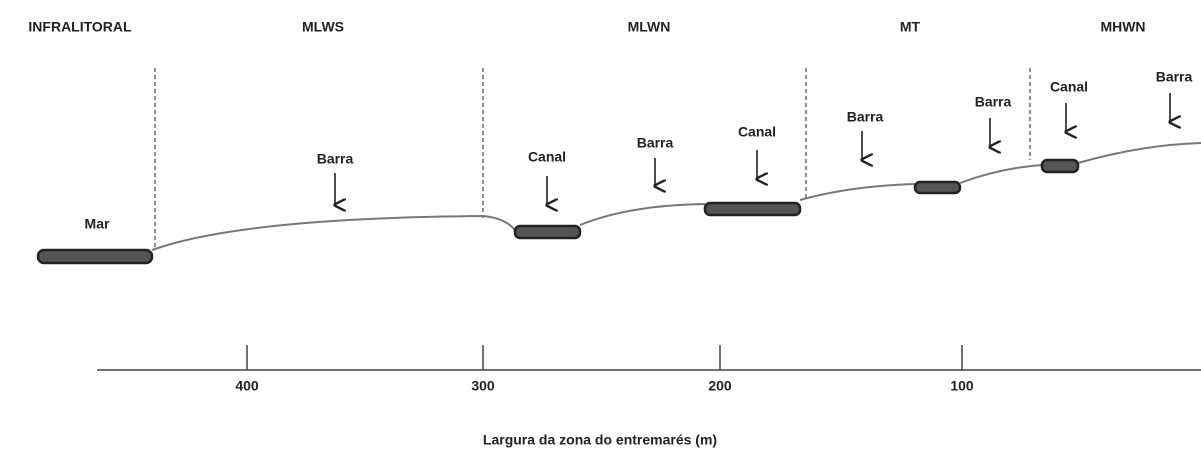 This screenshot has width=1201, height=462. I want to click on tick-label: 100, so click(962, 386).